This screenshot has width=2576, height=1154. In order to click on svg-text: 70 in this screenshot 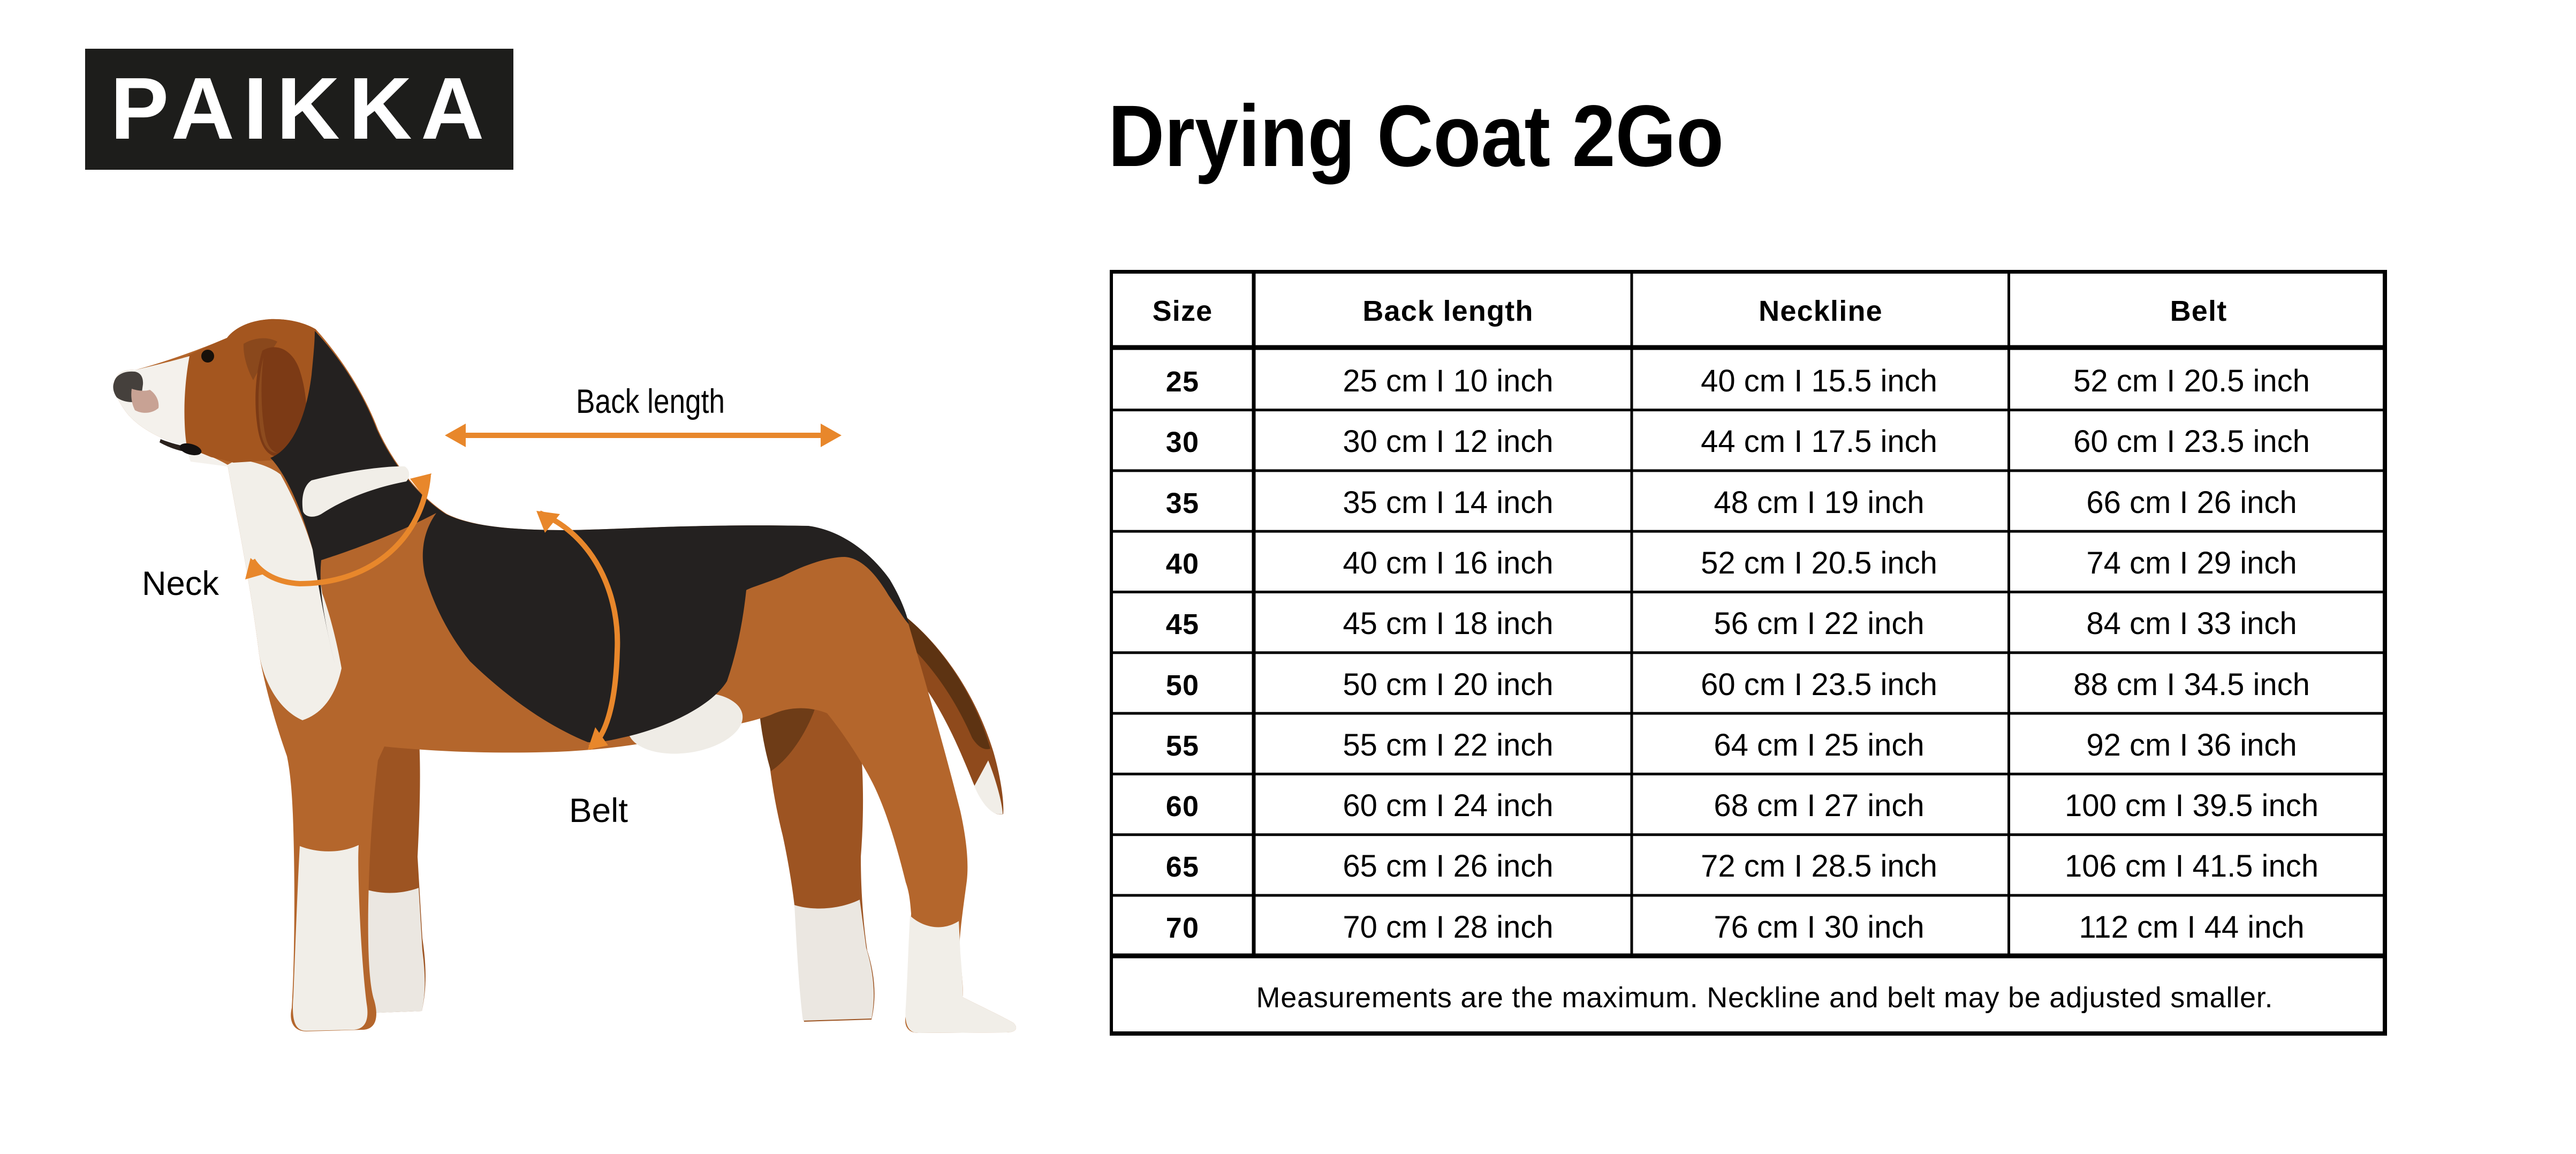, I will do `click(1182, 928)`.